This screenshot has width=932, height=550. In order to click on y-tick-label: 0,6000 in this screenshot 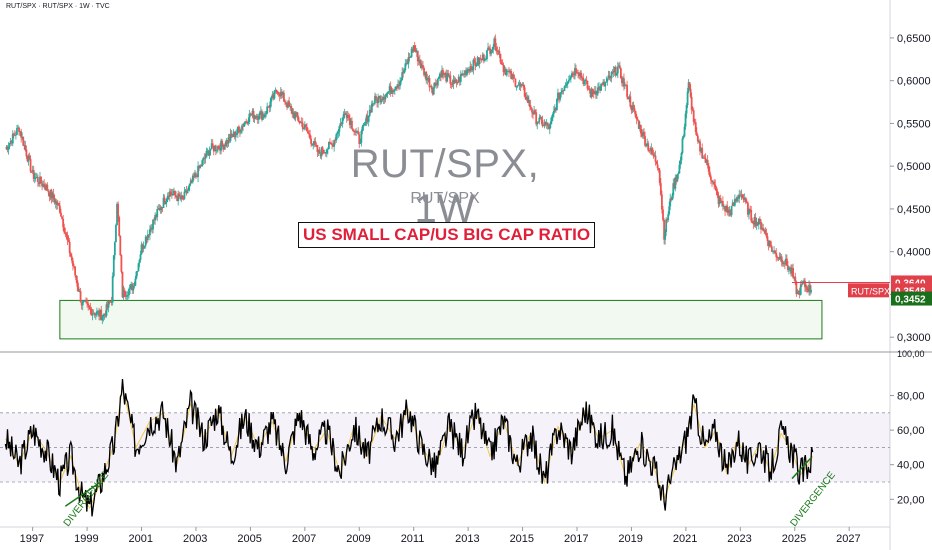, I will do `click(914, 82)`.